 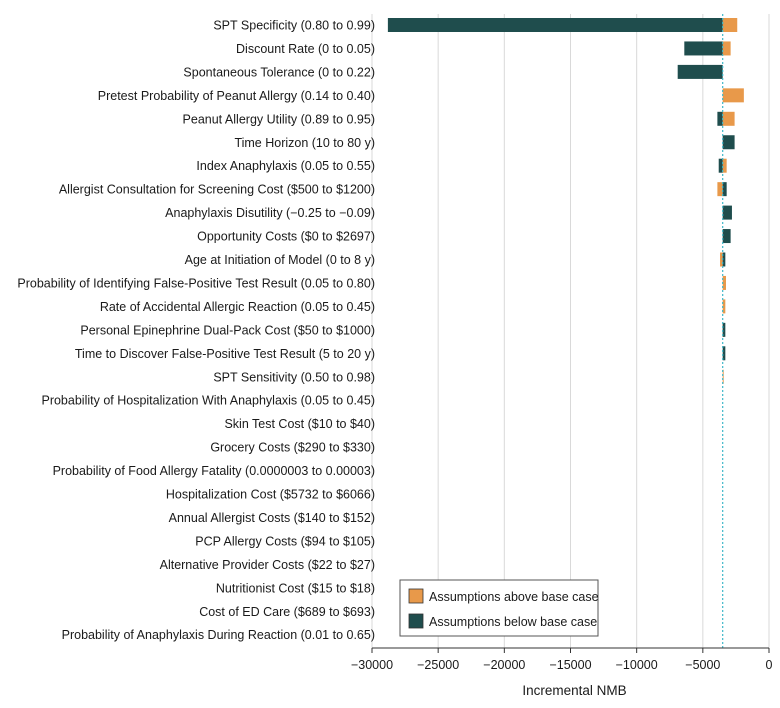 What do you see at coordinates (279, 72) in the screenshot?
I see `category-label: Spontaneous Tolerance (0 to 0.22)` at bounding box center [279, 72].